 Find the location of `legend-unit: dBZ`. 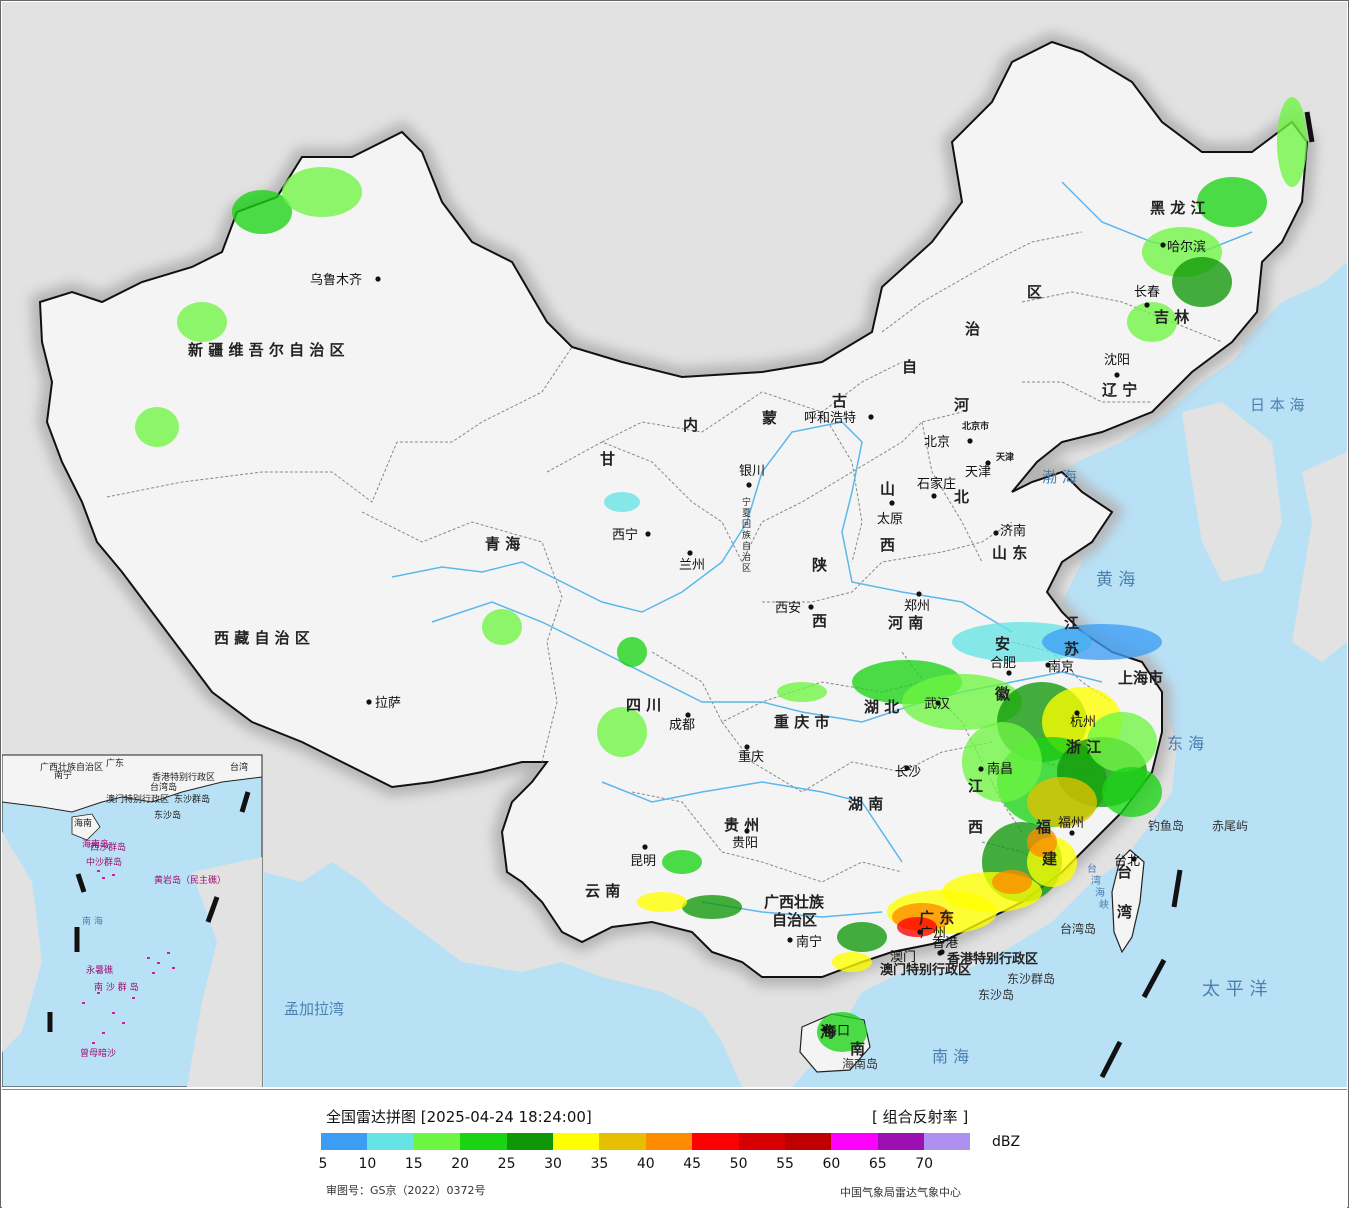

legend-unit: dBZ is located at coordinates (1006, 1142).